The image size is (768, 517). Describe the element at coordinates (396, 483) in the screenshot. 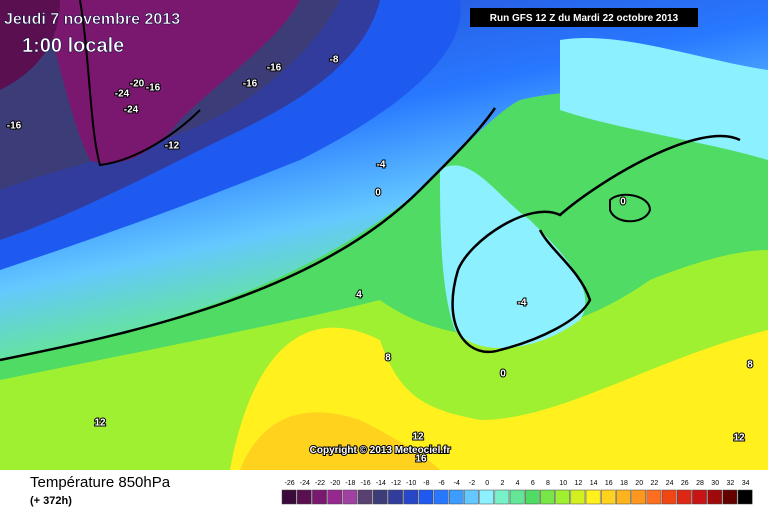

I see `scale-label: -12` at that location.